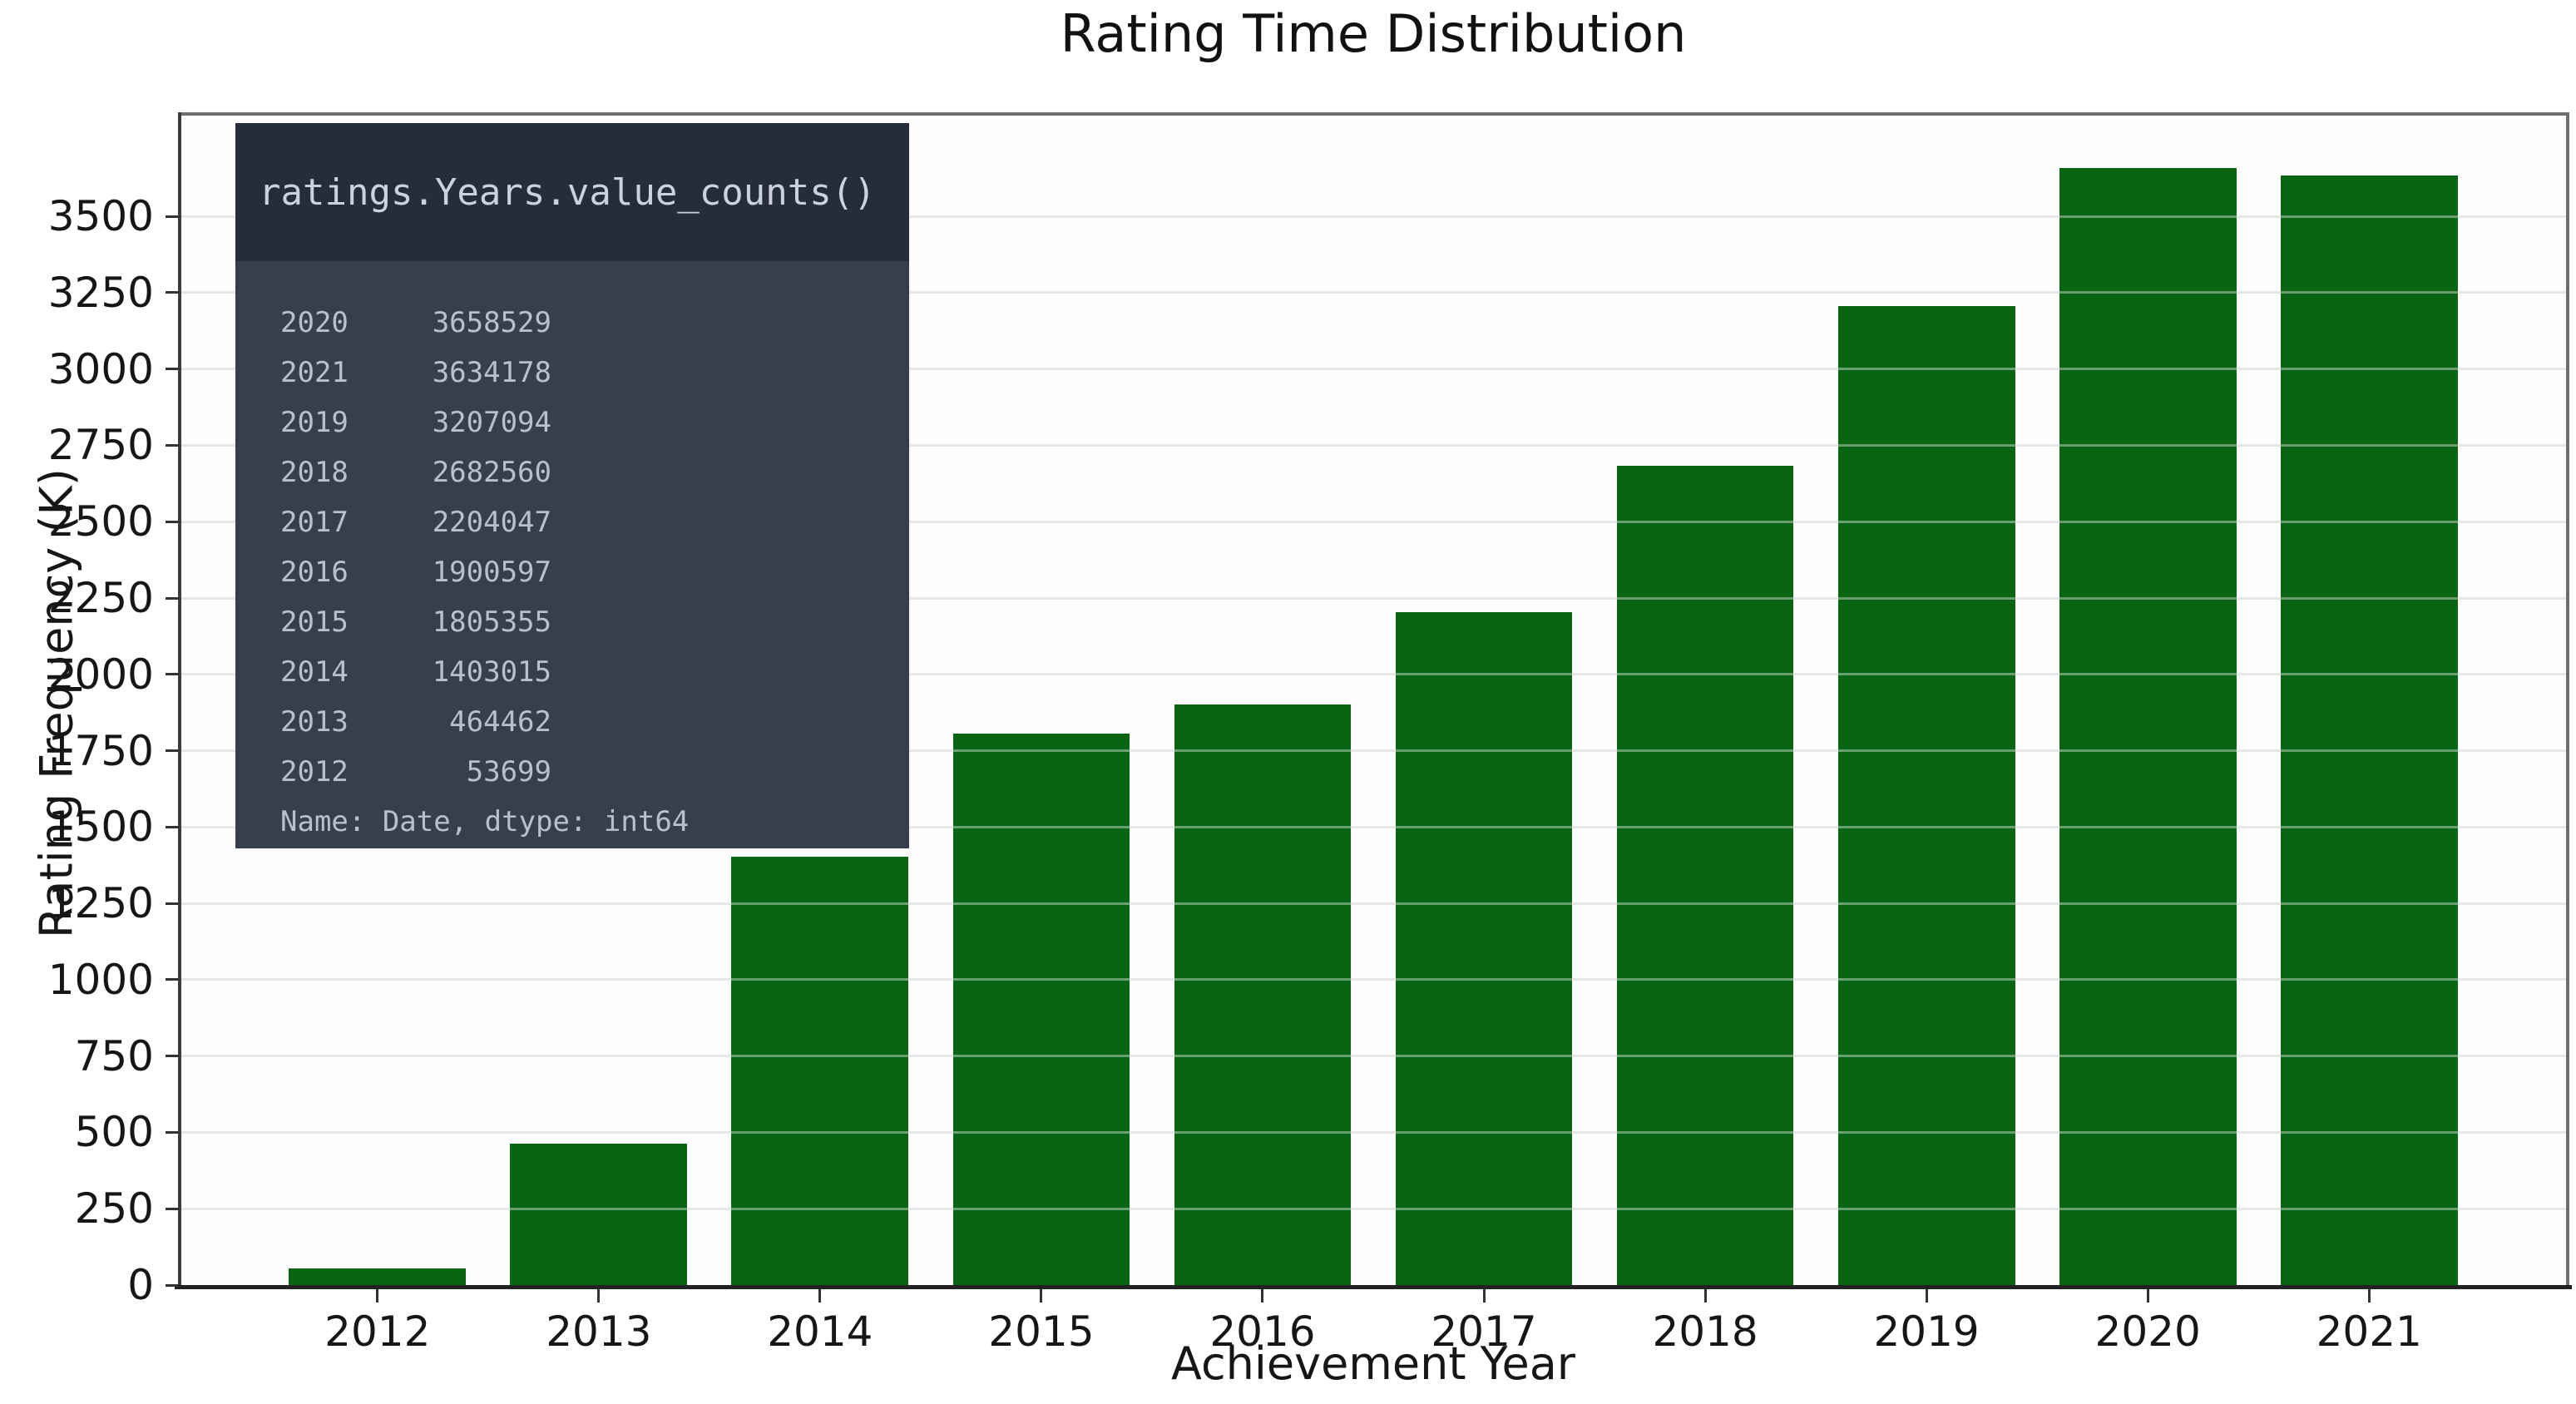 This screenshot has width=2576, height=1404. I want to click on row-count: 2204047, so click(491, 522).